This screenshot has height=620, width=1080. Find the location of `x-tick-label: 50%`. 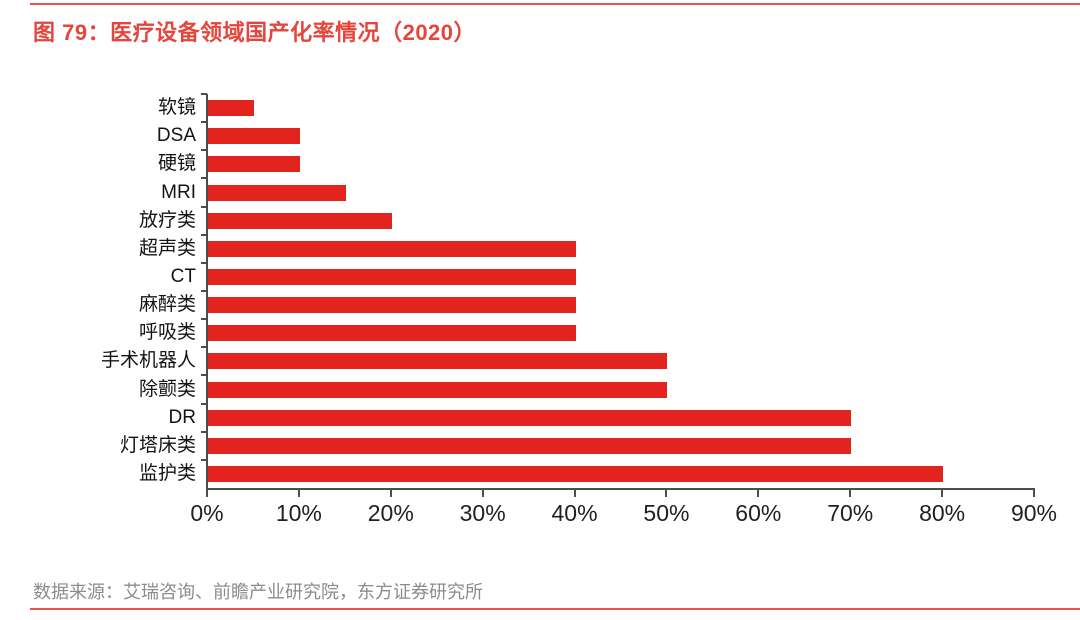

x-tick-label: 50% is located at coordinates (666, 513).